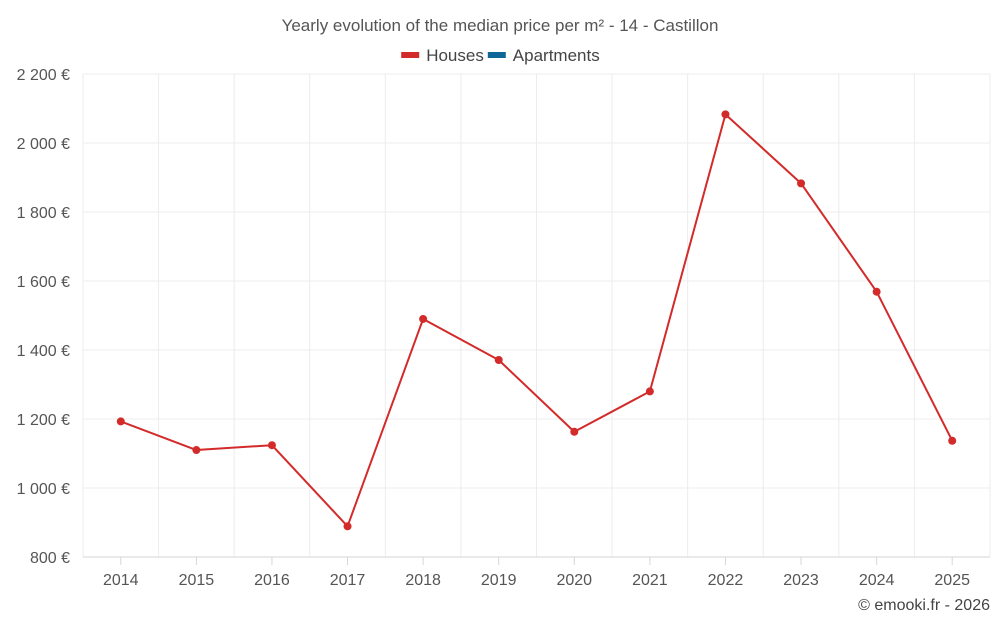 The image size is (1000, 625). Describe the element at coordinates (43, 144) in the screenshot. I see `y-tick-label: 2 000 €` at that location.